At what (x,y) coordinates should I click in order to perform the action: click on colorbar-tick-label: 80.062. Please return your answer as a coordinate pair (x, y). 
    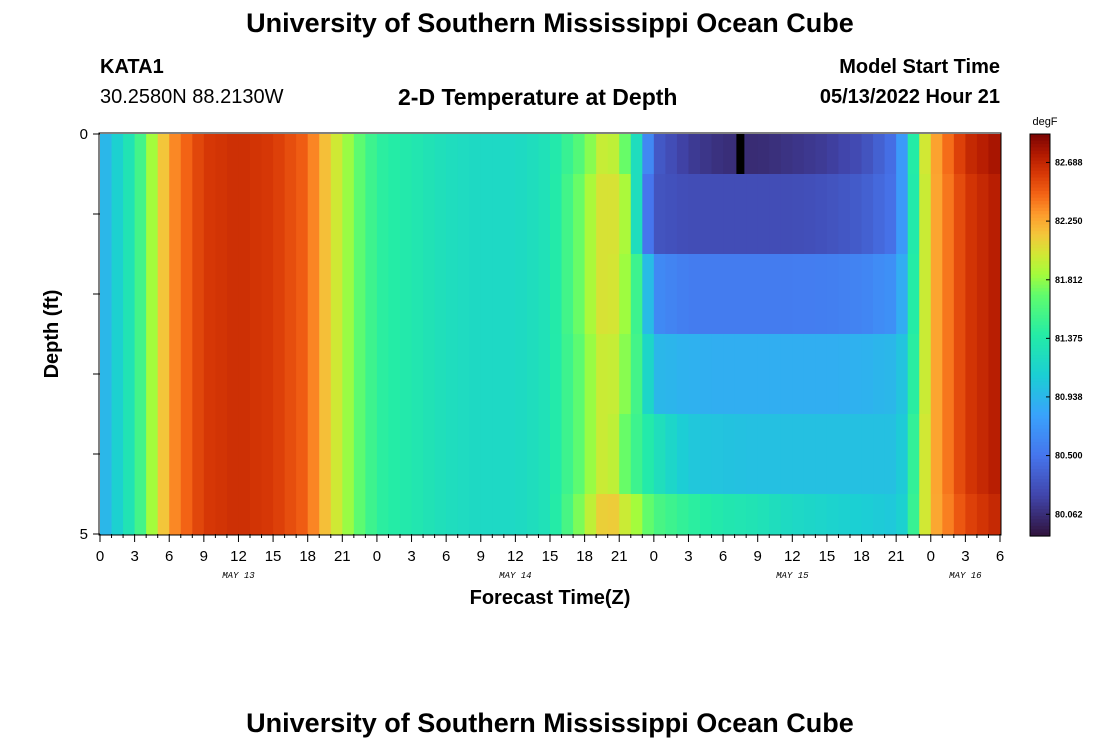
    Looking at the image, I should click on (1069, 514).